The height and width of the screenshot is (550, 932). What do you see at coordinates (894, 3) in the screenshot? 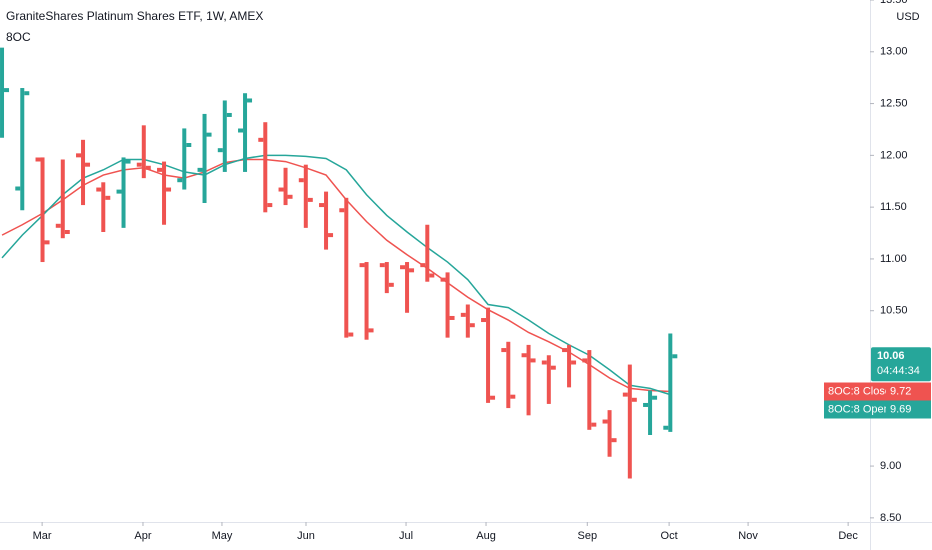
I see `y-tick-label: 13.50` at bounding box center [894, 3].